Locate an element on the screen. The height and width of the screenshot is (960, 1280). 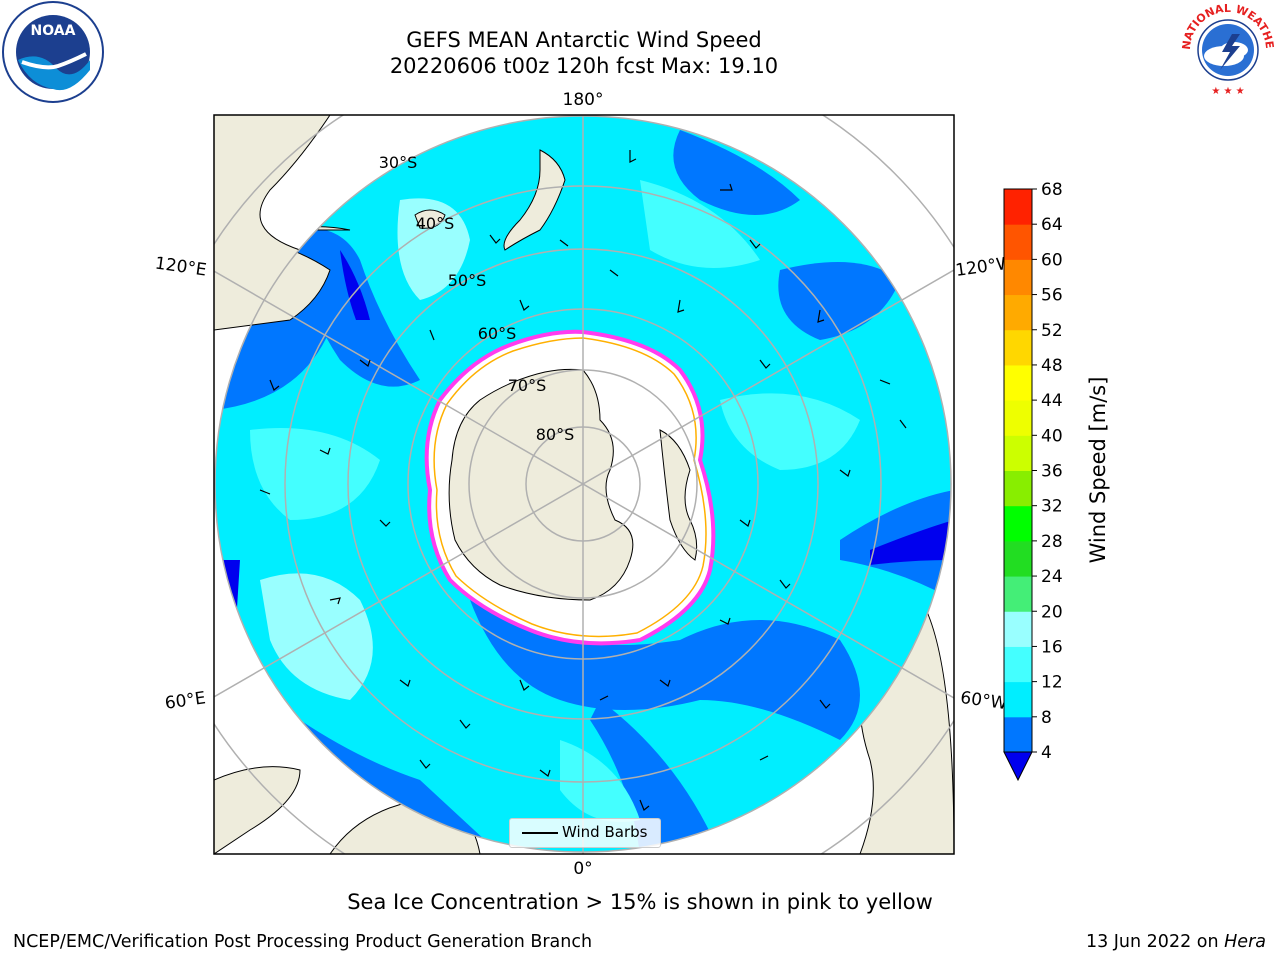
lon-label-60w: 60°W is located at coordinates (983, 701).